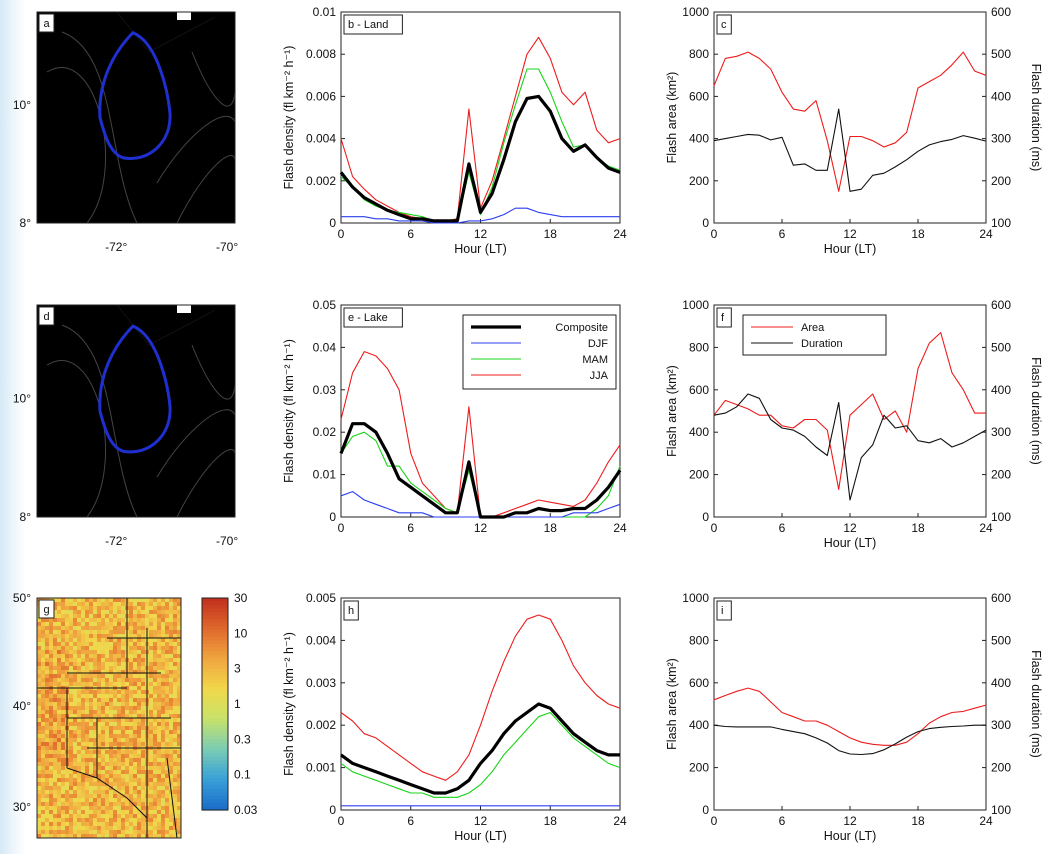 This screenshot has height=854, width=1042. What do you see at coordinates (699, 640) in the screenshot?
I see `y-tick-label: 800` at bounding box center [699, 640].